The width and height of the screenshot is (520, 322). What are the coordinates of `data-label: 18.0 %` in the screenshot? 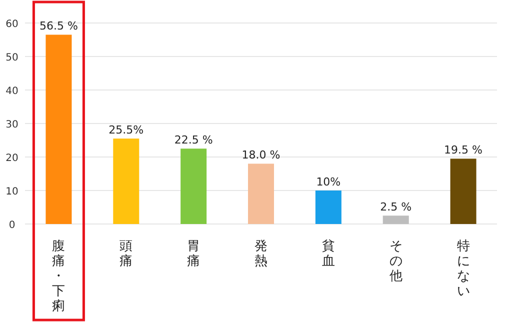 It's located at (261, 155).